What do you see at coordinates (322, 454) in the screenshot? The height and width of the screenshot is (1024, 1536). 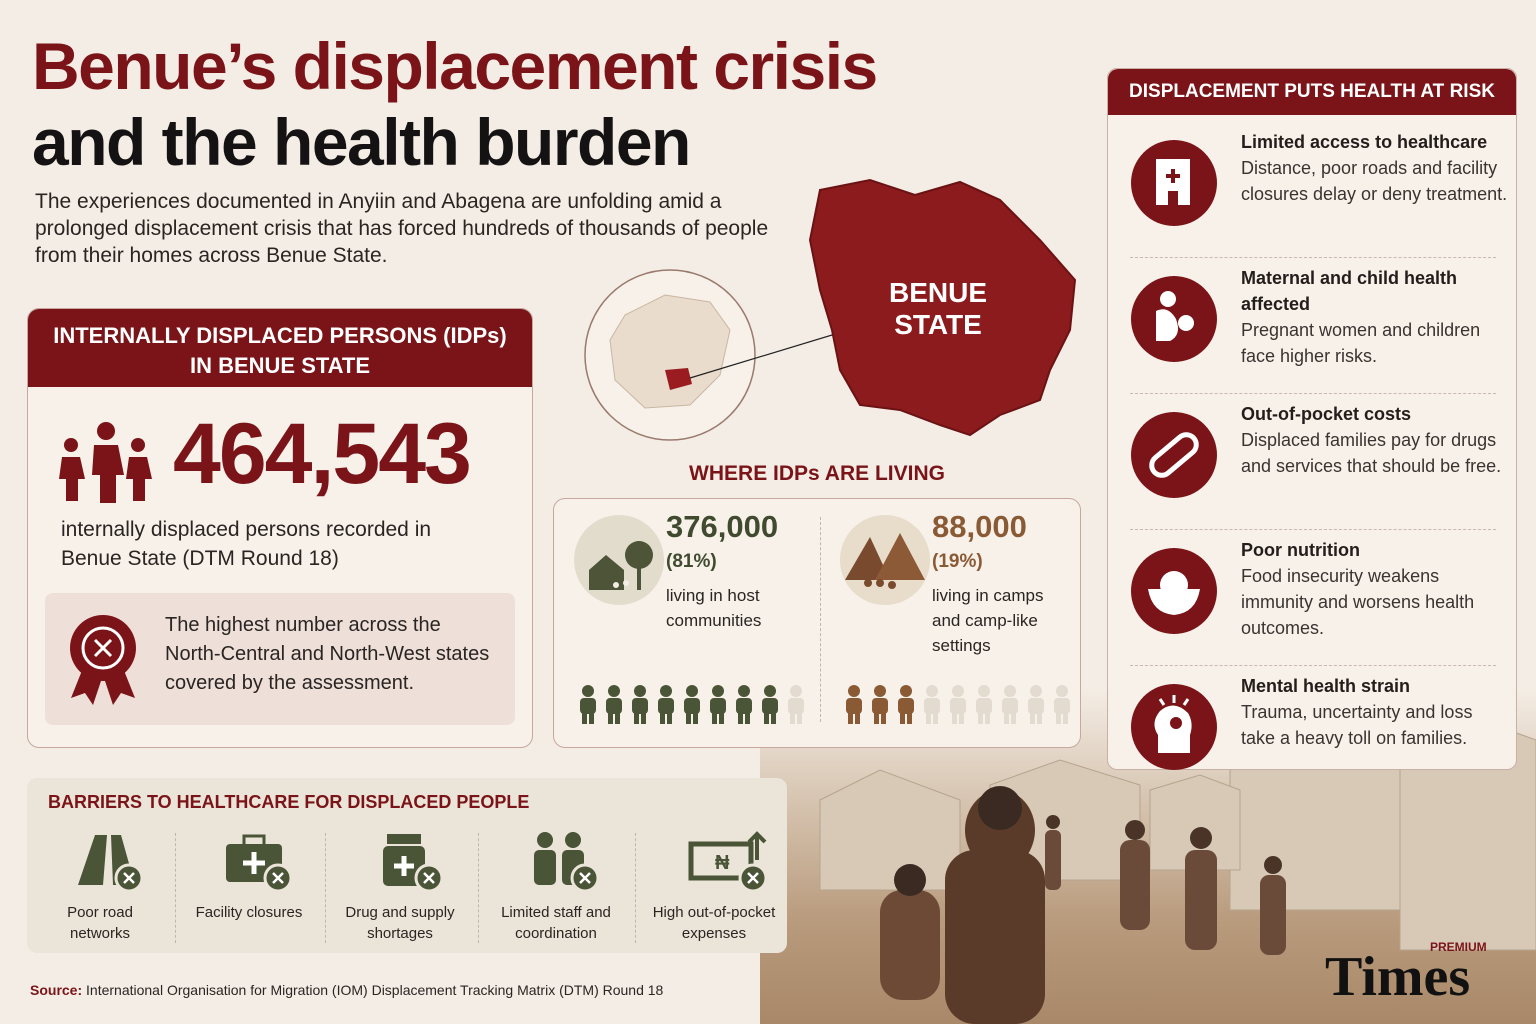 I see `idp-total: 464,543` at bounding box center [322, 454].